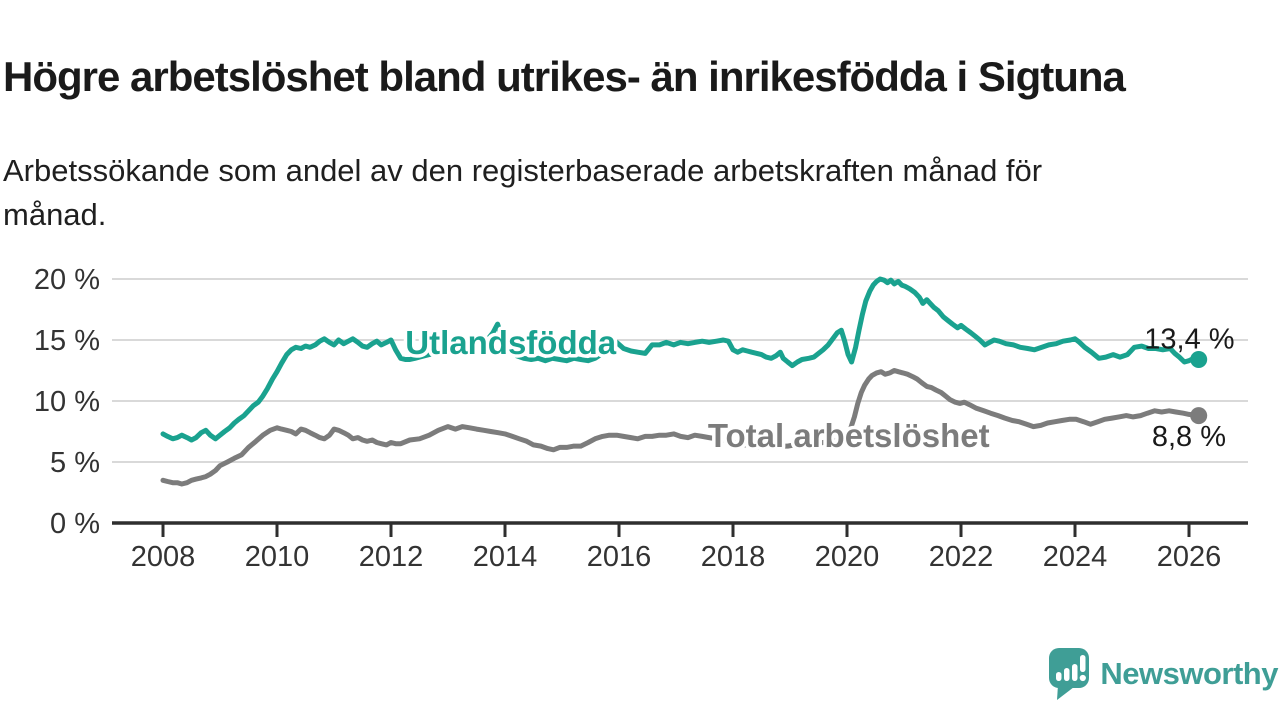  I want to click on newsworthy-logo: Newsworthy, so click(1162, 674).